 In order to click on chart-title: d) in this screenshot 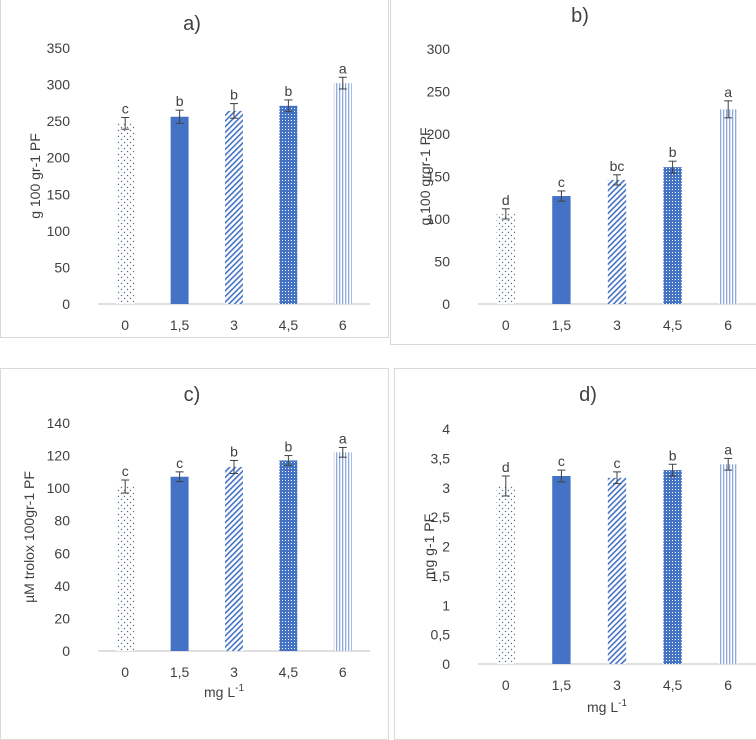, I will do `click(588, 395)`.